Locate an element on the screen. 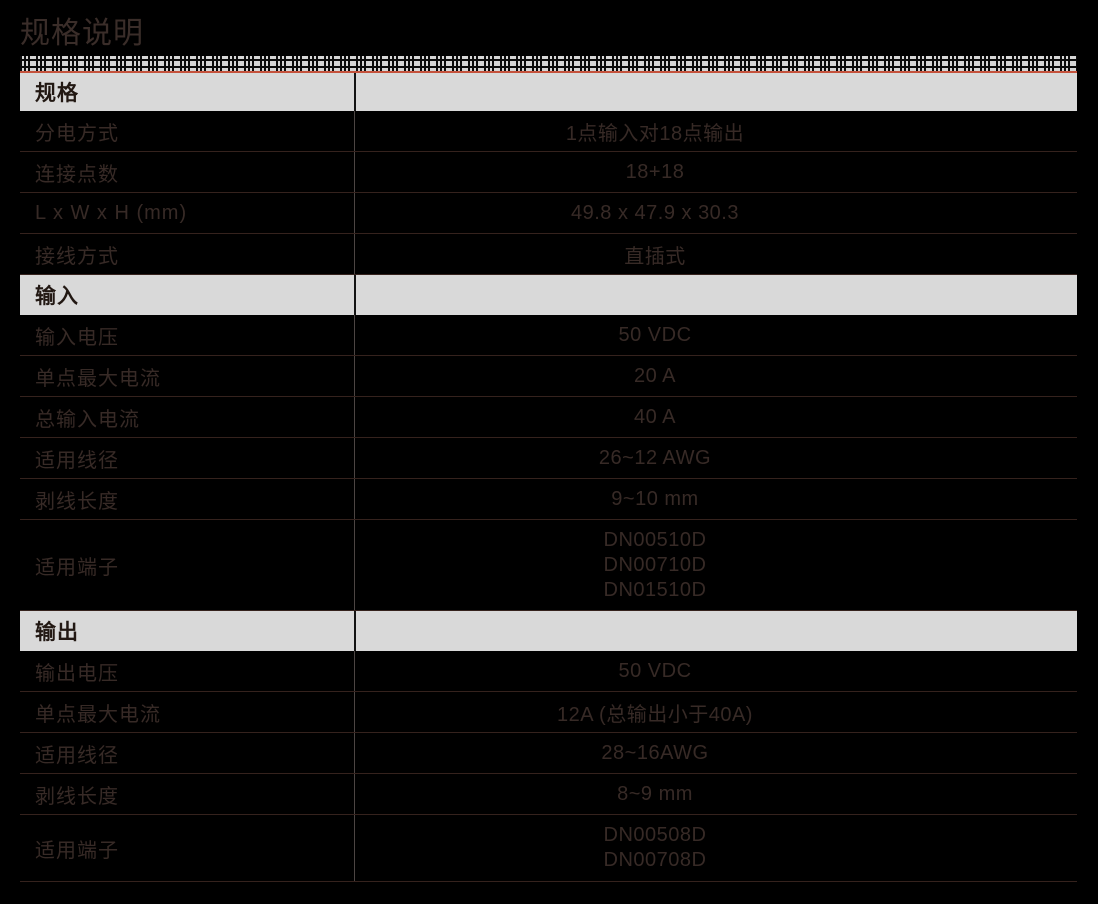  table-row: 剥线长度 9~10 mm is located at coordinates (548, 499).